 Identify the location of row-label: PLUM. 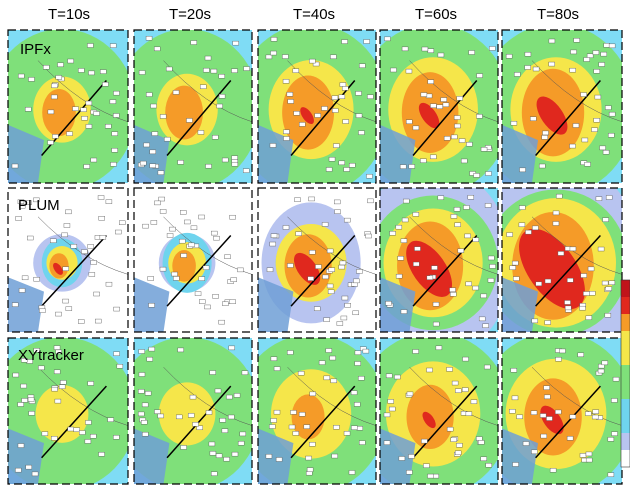
(39, 205).